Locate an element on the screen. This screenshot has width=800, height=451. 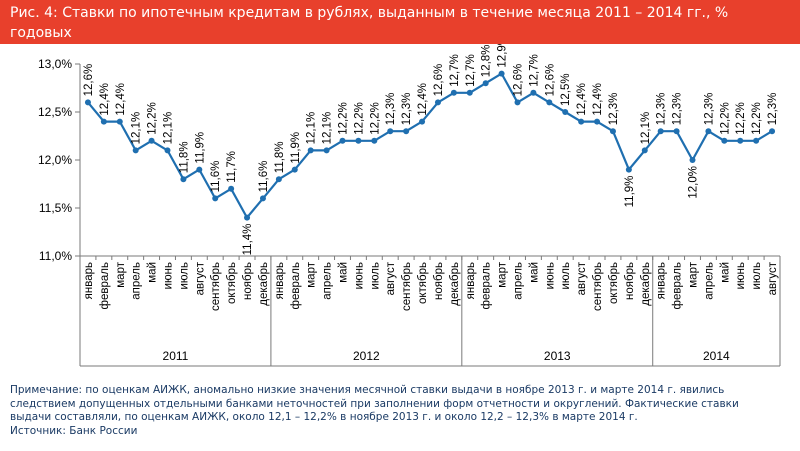
year-label: 2012 is located at coordinates (366, 356).